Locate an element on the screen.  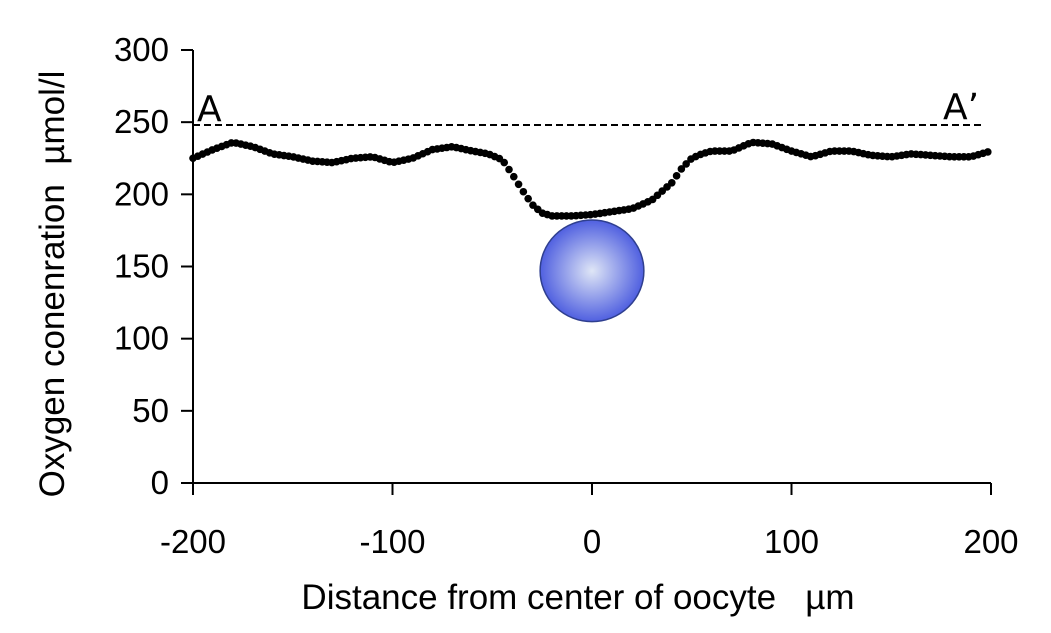
series-points is located at coordinates (590, 179).